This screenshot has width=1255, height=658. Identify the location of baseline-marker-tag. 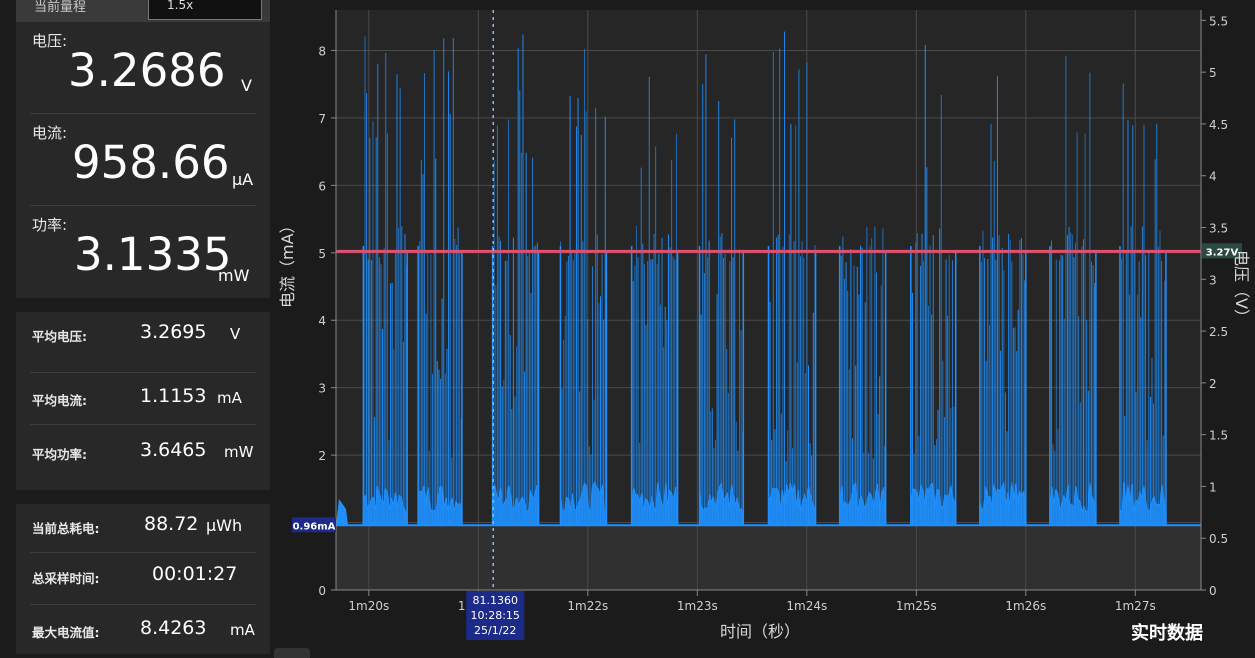
(314, 525).